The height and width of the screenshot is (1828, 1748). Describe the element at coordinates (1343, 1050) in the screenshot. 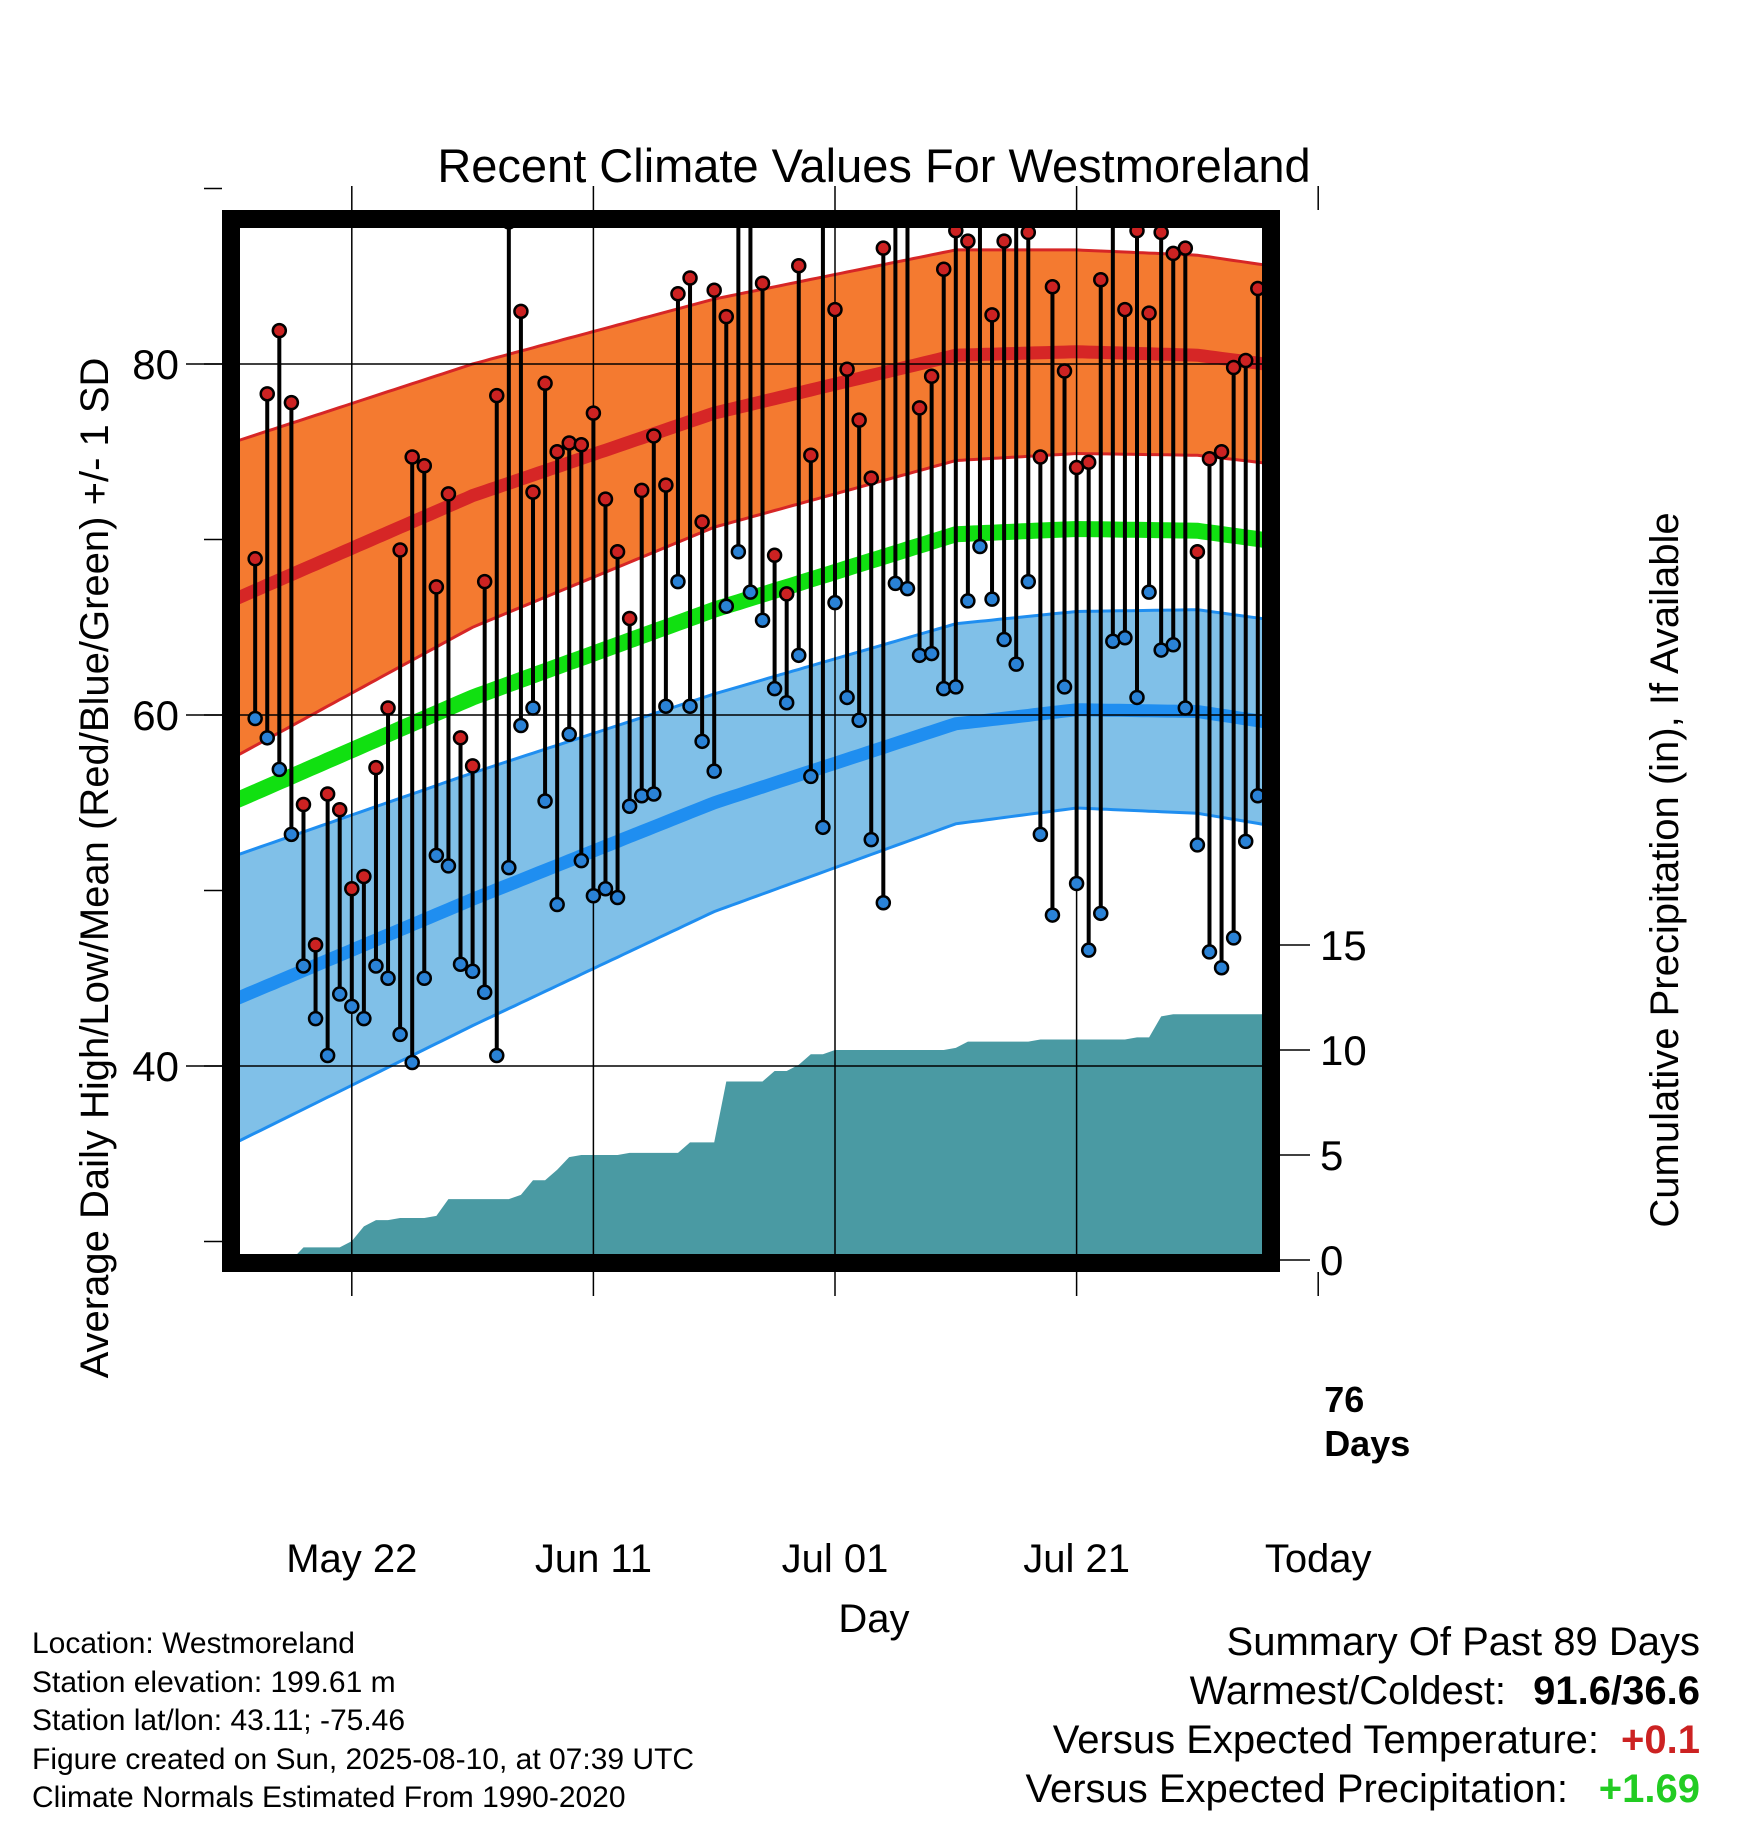

I see `y2-tick-label: 10` at that location.